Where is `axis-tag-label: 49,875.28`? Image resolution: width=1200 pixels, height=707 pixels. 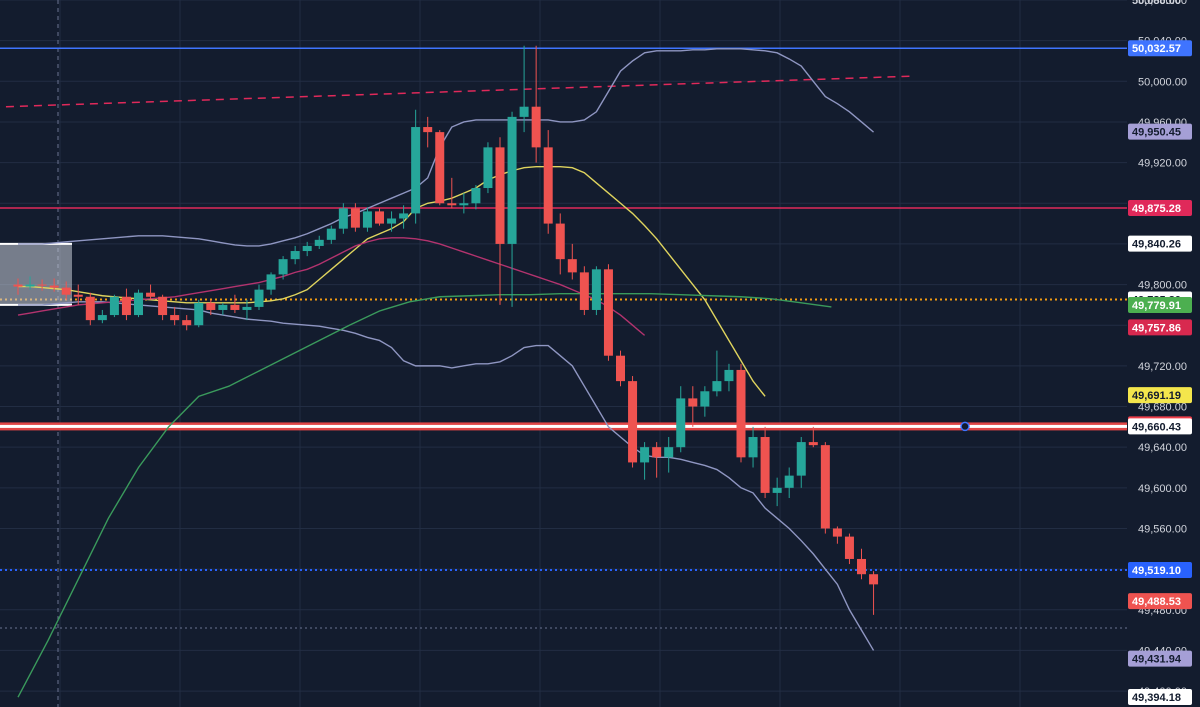 axis-tag-label: 49,875.28 is located at coordinates (1156, 209).